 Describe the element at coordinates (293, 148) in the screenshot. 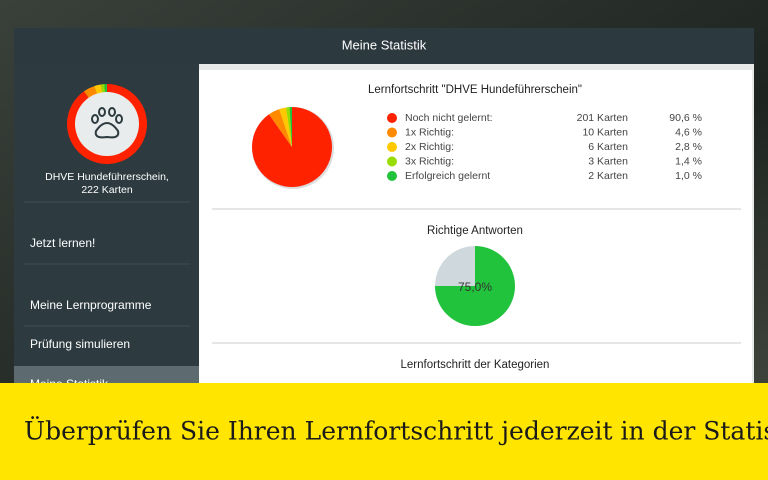

I see `progress-pie` at that location.